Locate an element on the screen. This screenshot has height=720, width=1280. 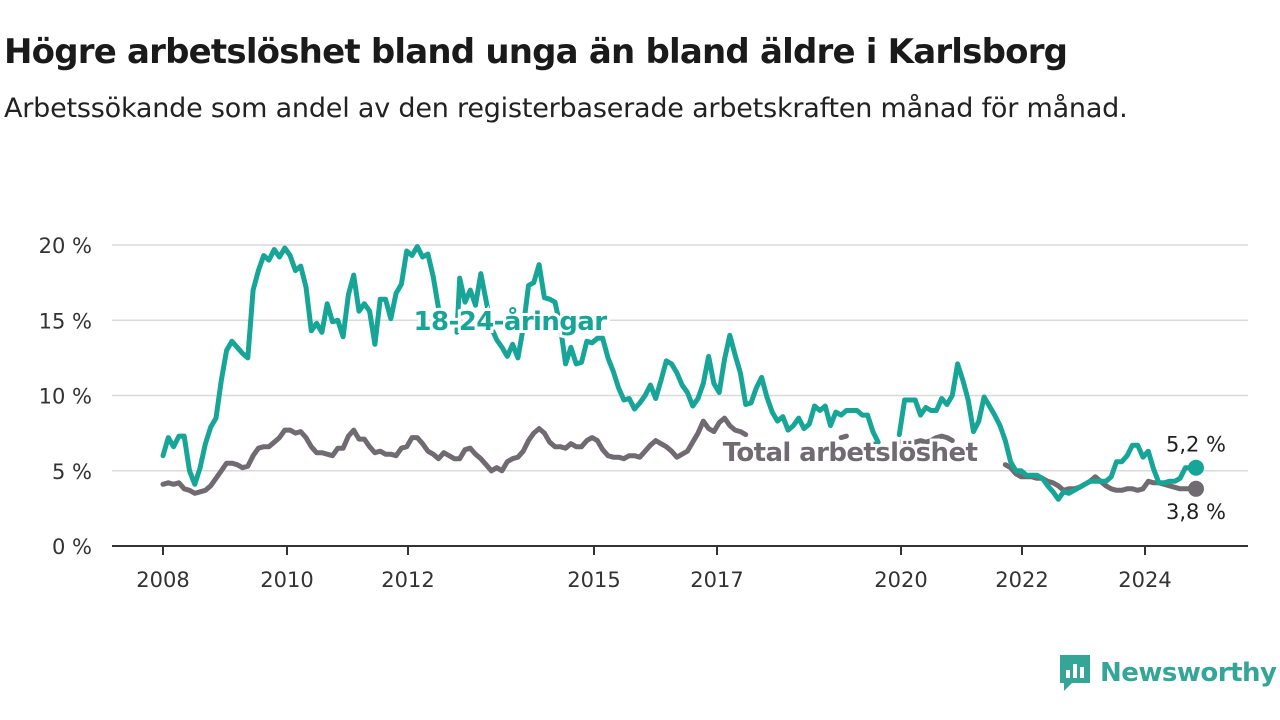
y-tick-label: 10 % is located at coordinates (65, 397).